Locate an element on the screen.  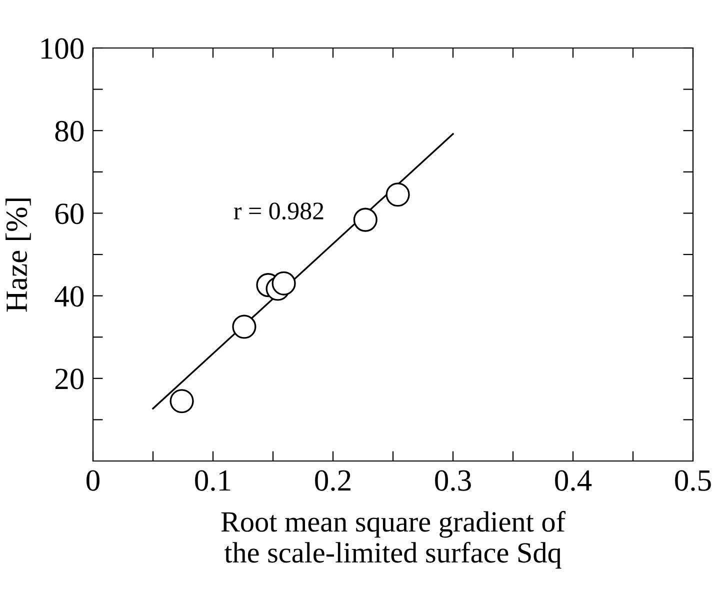
x-axis-title: Root mean square gradient of the scale-limited surface Sdq is located at coordinates (393, 539).